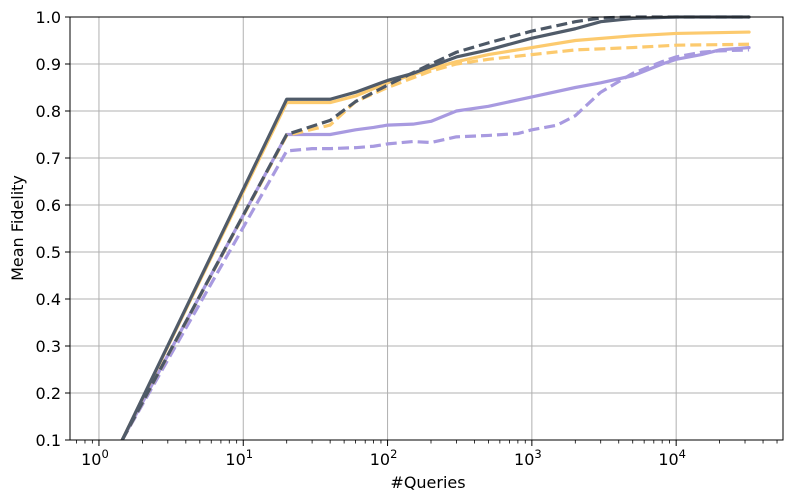  I want to click on x-tick-label: 10¹, so click(239, 458).